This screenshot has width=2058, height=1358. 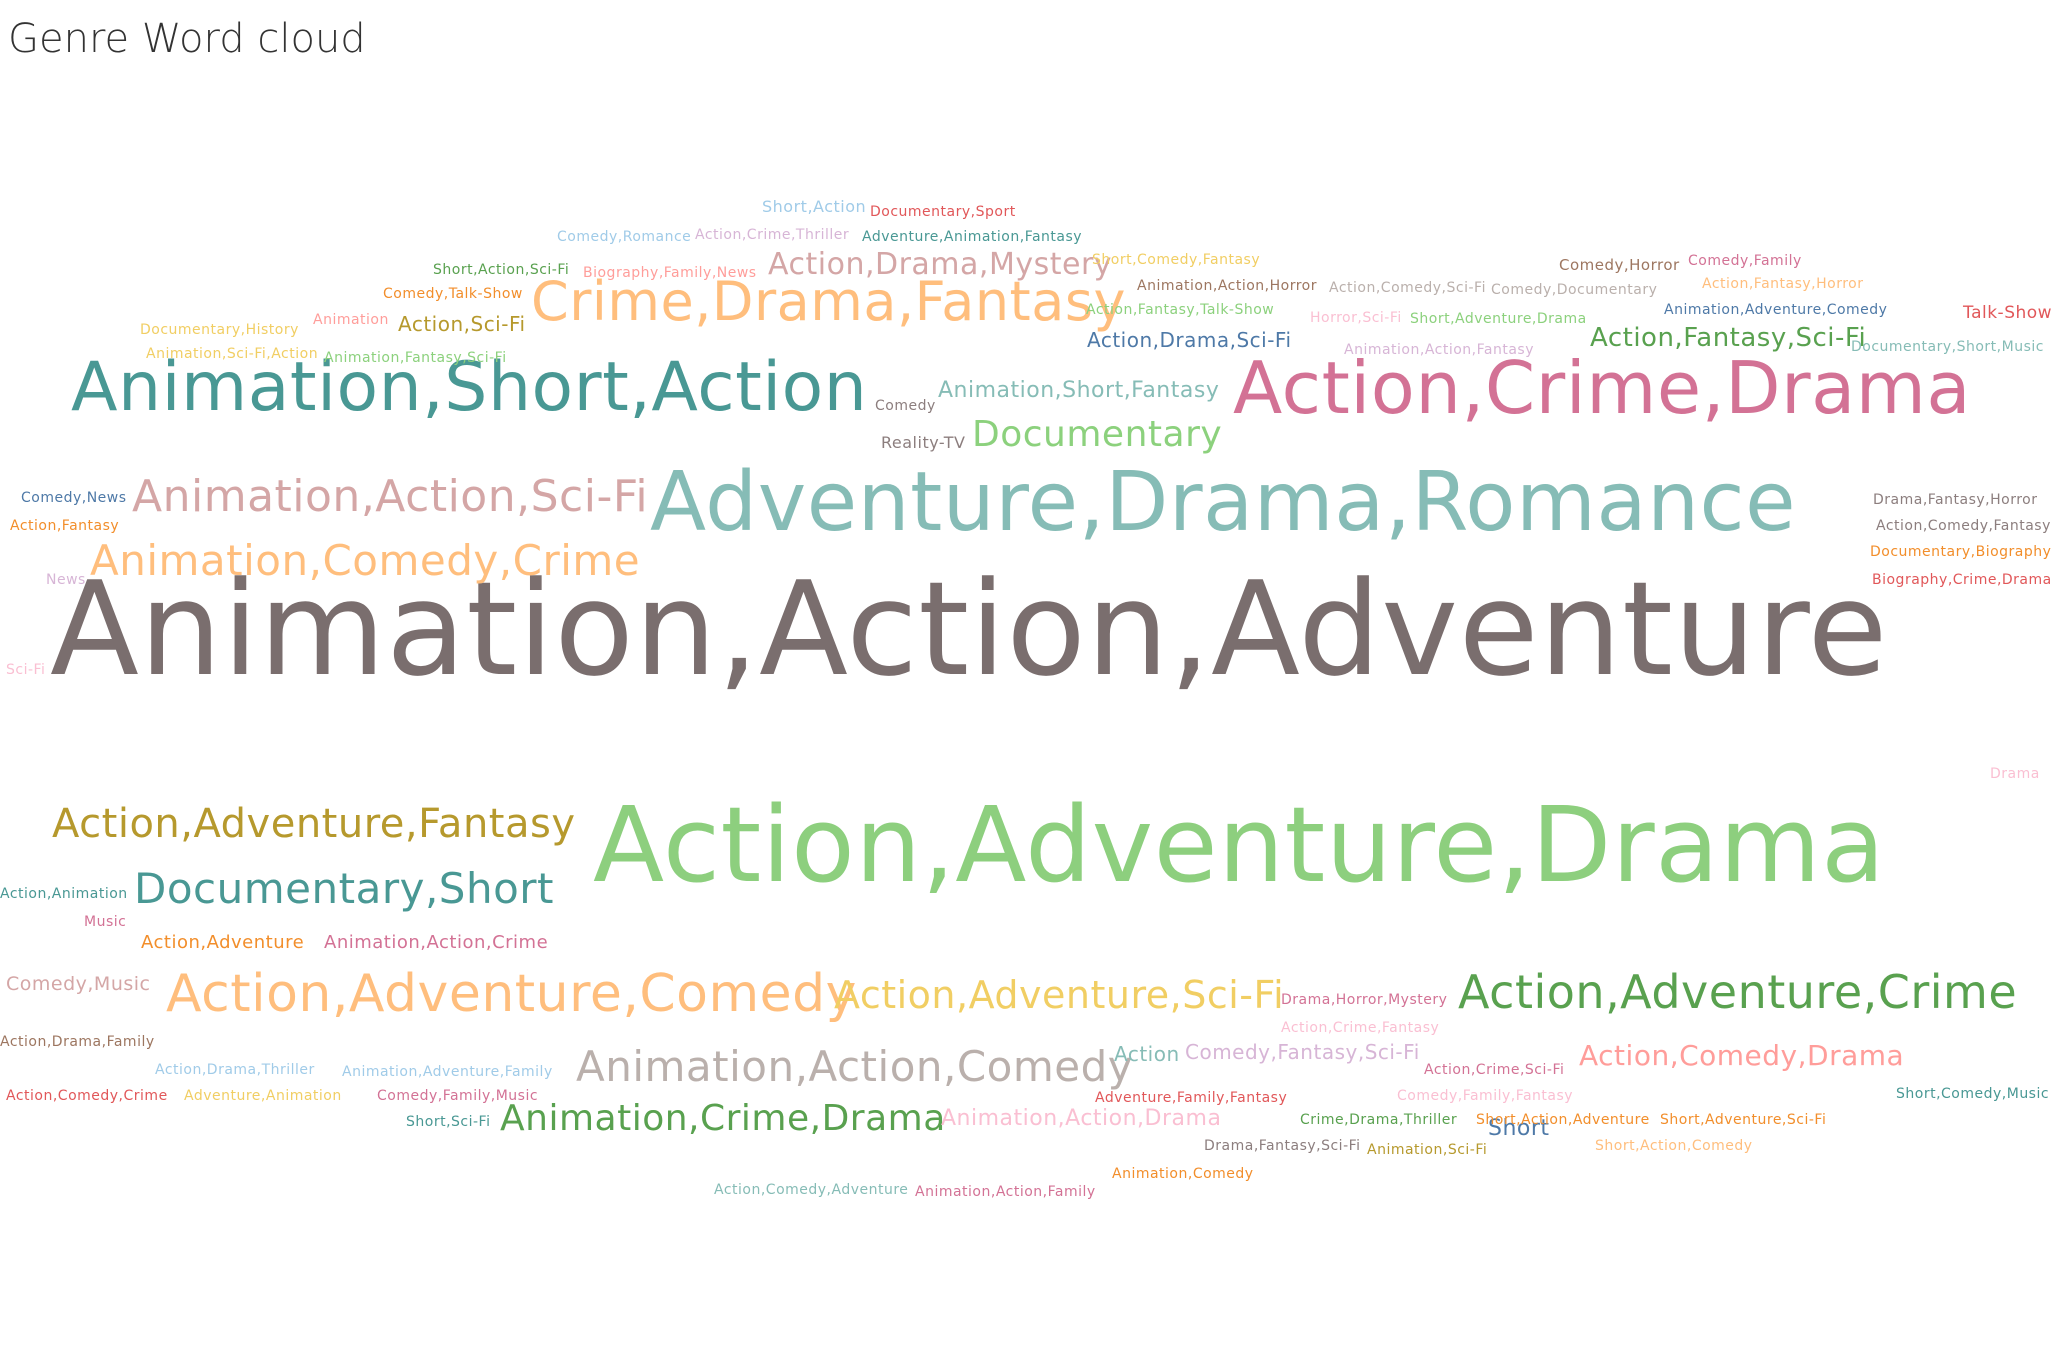 I want to click on word-cloud-term: News, so click(x=66, y=580).